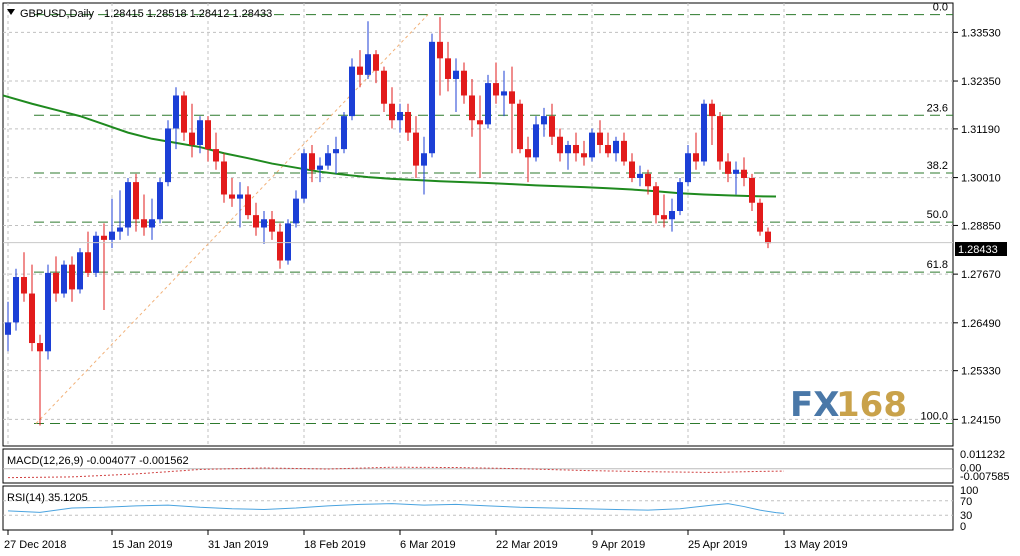 This screenshot has height=556, width=1020. I want to click on watermark-number: 168, so click(871, 405).